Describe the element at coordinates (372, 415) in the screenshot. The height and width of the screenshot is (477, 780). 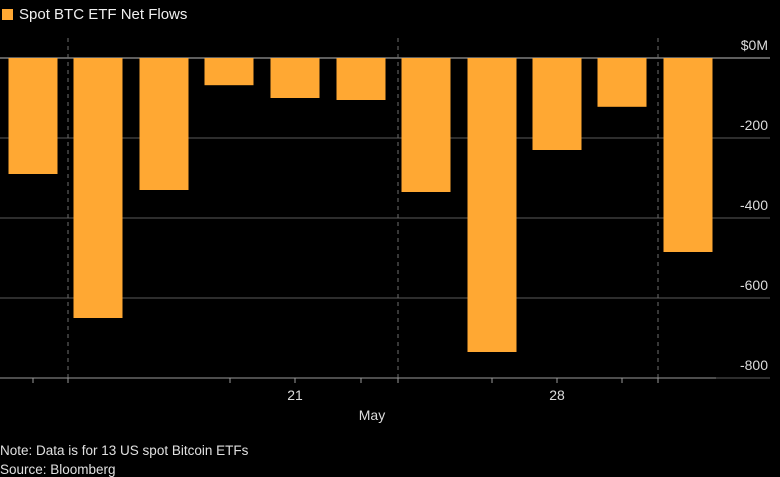
I see `x-axis-label: May` at that location.